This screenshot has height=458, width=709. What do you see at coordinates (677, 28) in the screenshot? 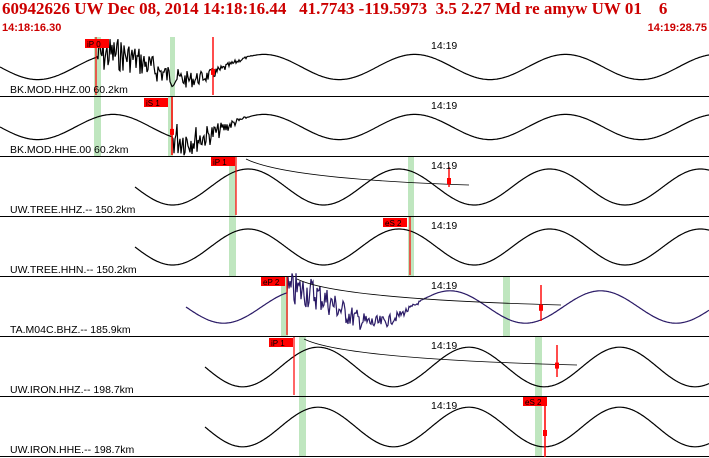
I see `window-end-time: 14:19:28.75` at bounding box center [677, 28].